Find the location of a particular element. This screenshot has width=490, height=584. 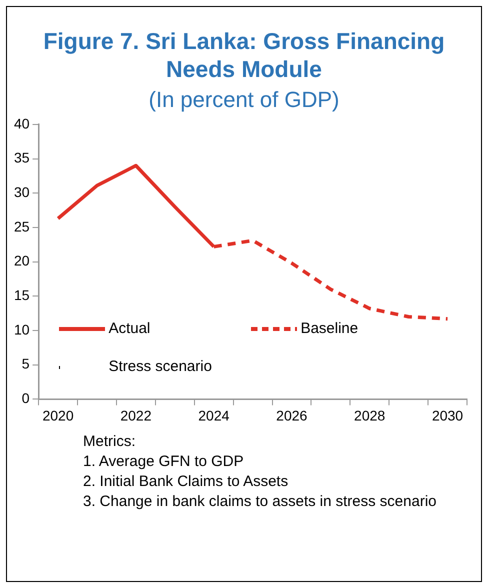

chart-title: Figure 7. Sri Lanka: Gross Financing Needs Module is located at coordinates (244, 55).